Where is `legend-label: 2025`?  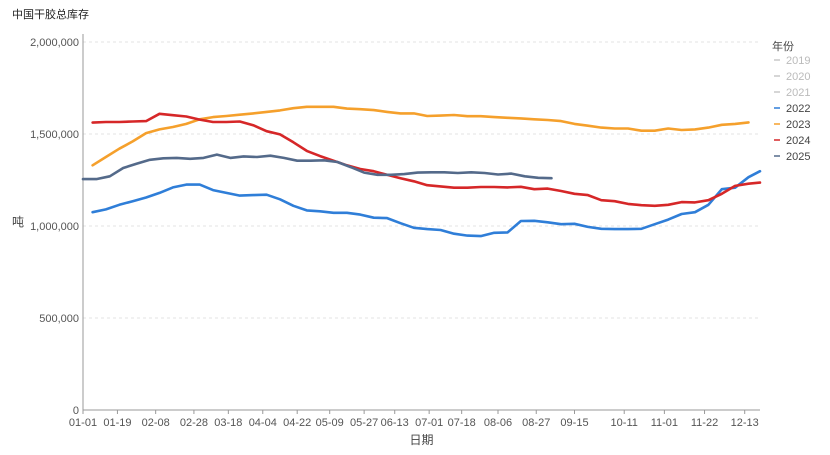 legend-label: 2025 is located at coordinates (798, 157).